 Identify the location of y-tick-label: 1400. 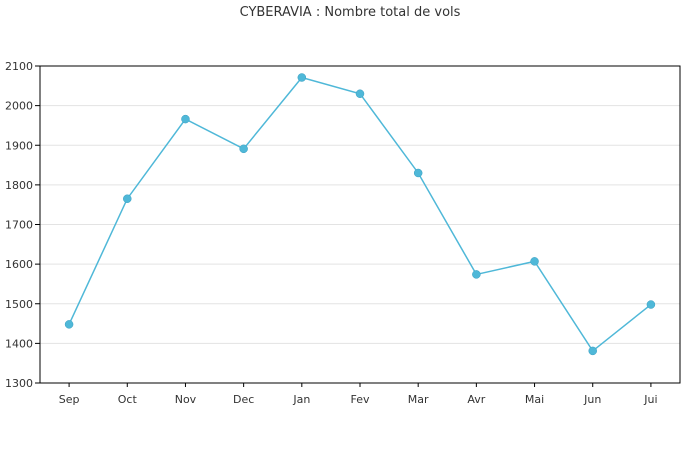
(19, 343).